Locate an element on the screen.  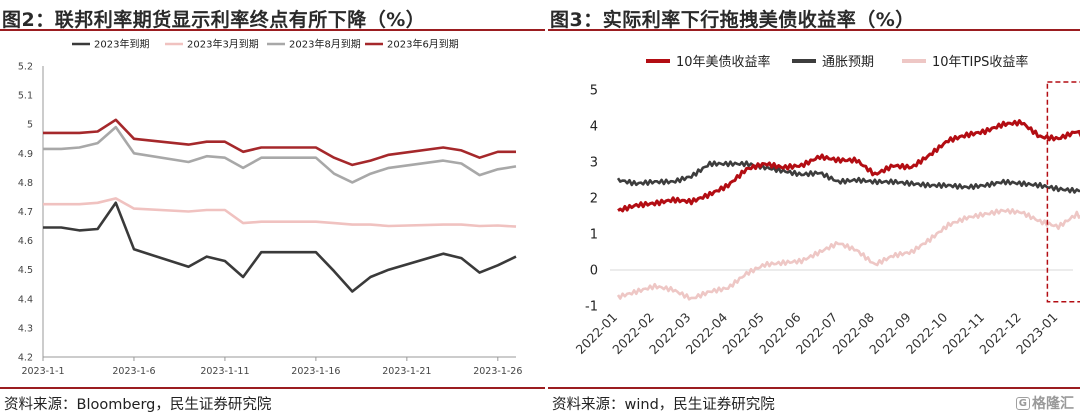
x-tick-label: 2023-1-26 is located at coordinates (497, 371).